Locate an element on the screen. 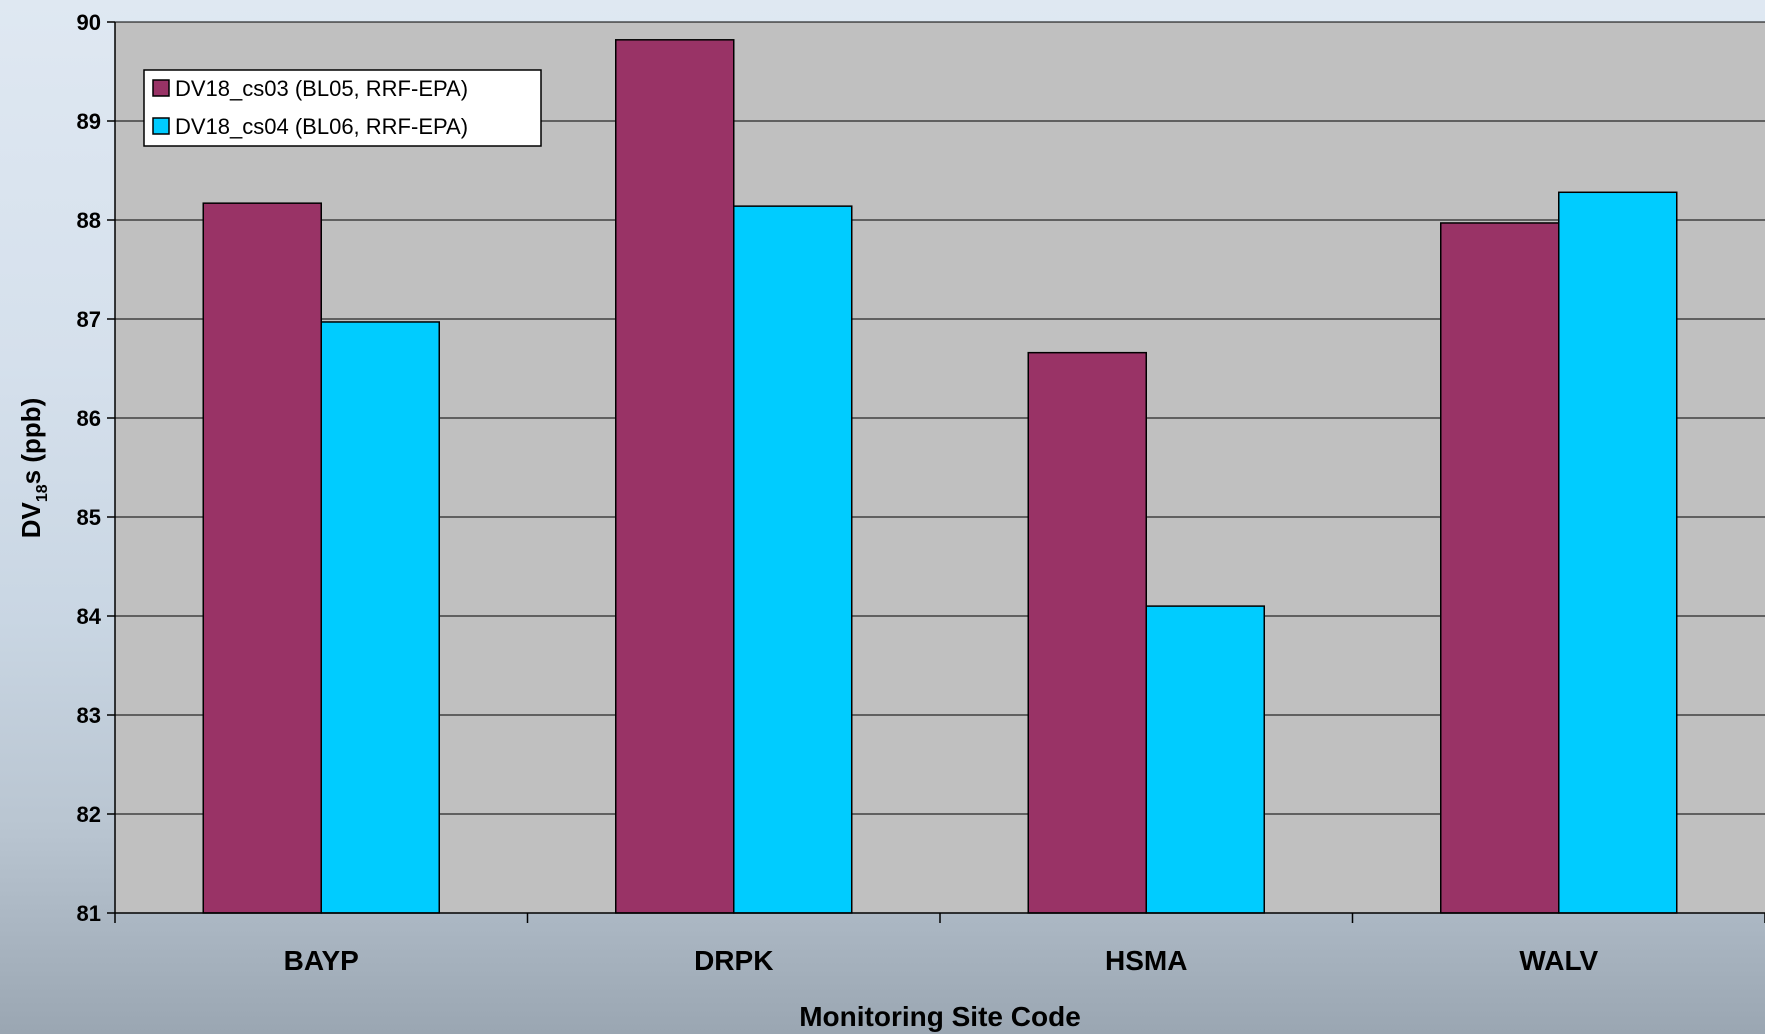 The image size is (1765, 1034). legend-box is located at coordinates (342, 108).